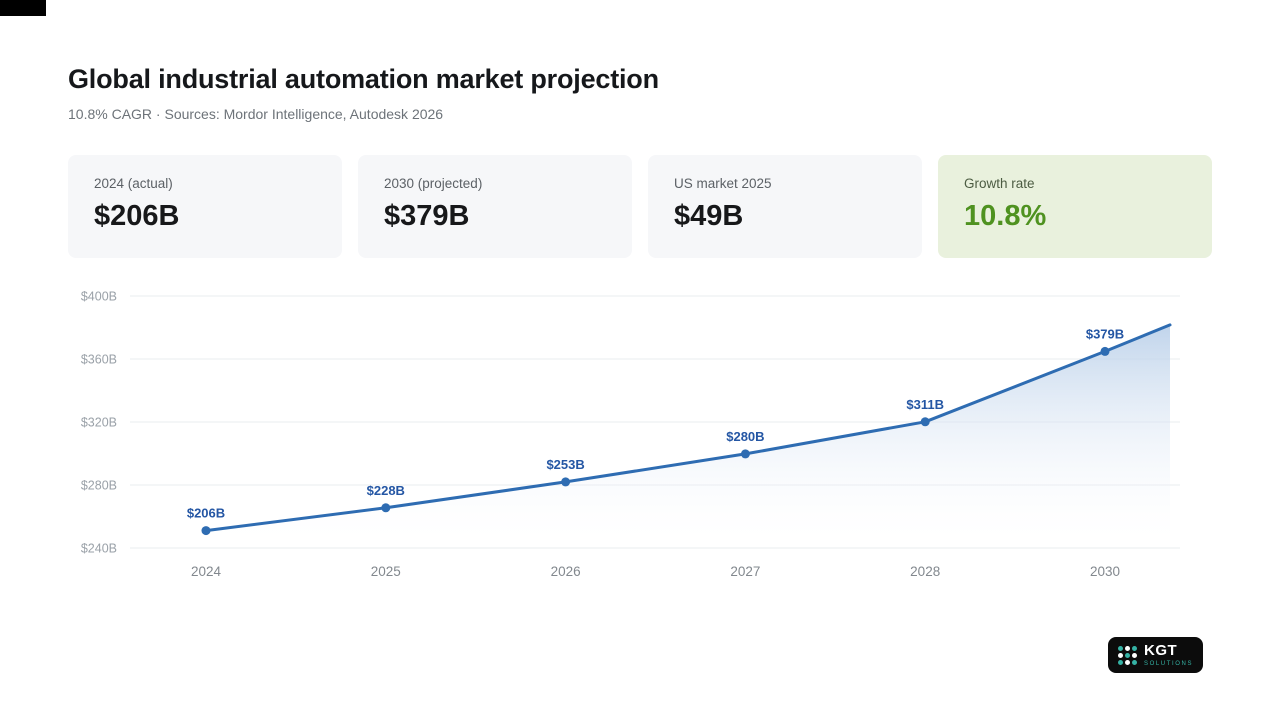 The height and width of the screenshot is (720, 1280). Describe the element at coordinates (1105, 571) in the screenshot. I see `x-tick-label: 2030` at that location.